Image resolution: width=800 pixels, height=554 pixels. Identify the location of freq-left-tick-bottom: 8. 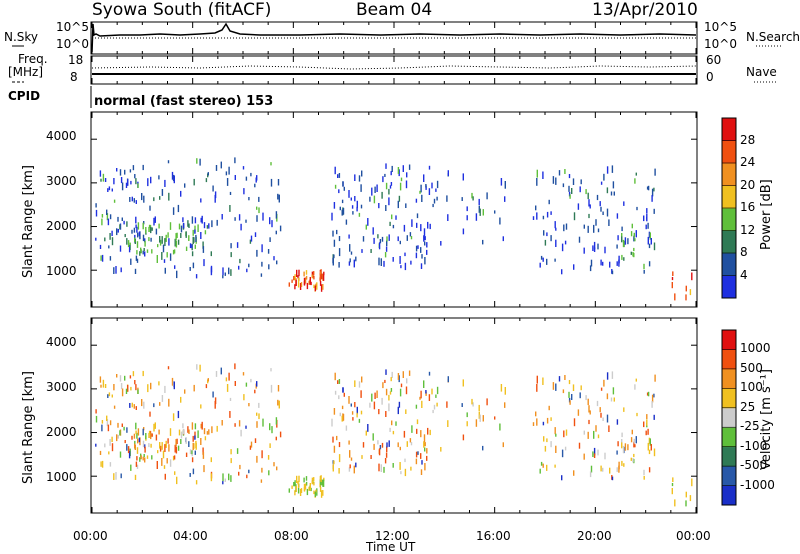
(74, 77).